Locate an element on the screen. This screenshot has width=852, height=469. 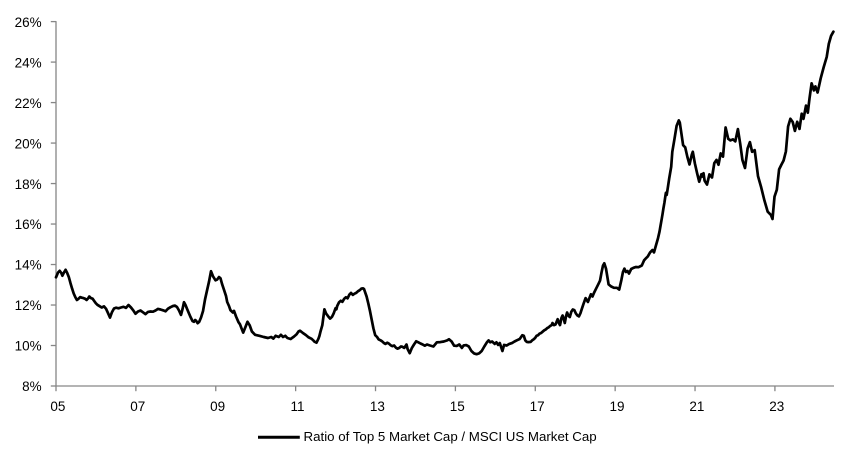
svg-text: 20% is located at coordinates (28, 143).